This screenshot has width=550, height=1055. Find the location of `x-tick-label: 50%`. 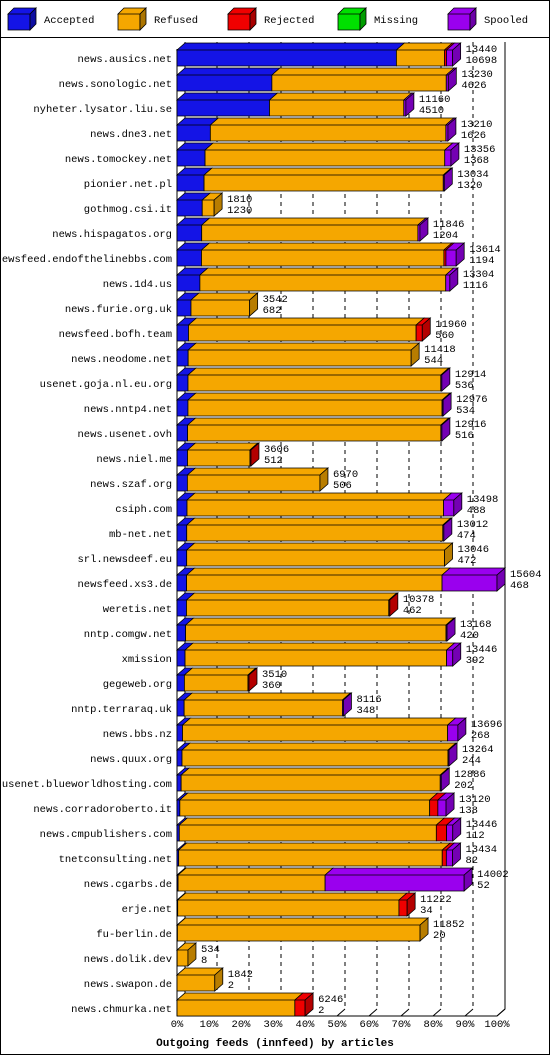

x-tick-label: 50% is located at coordinates (338, 1025).